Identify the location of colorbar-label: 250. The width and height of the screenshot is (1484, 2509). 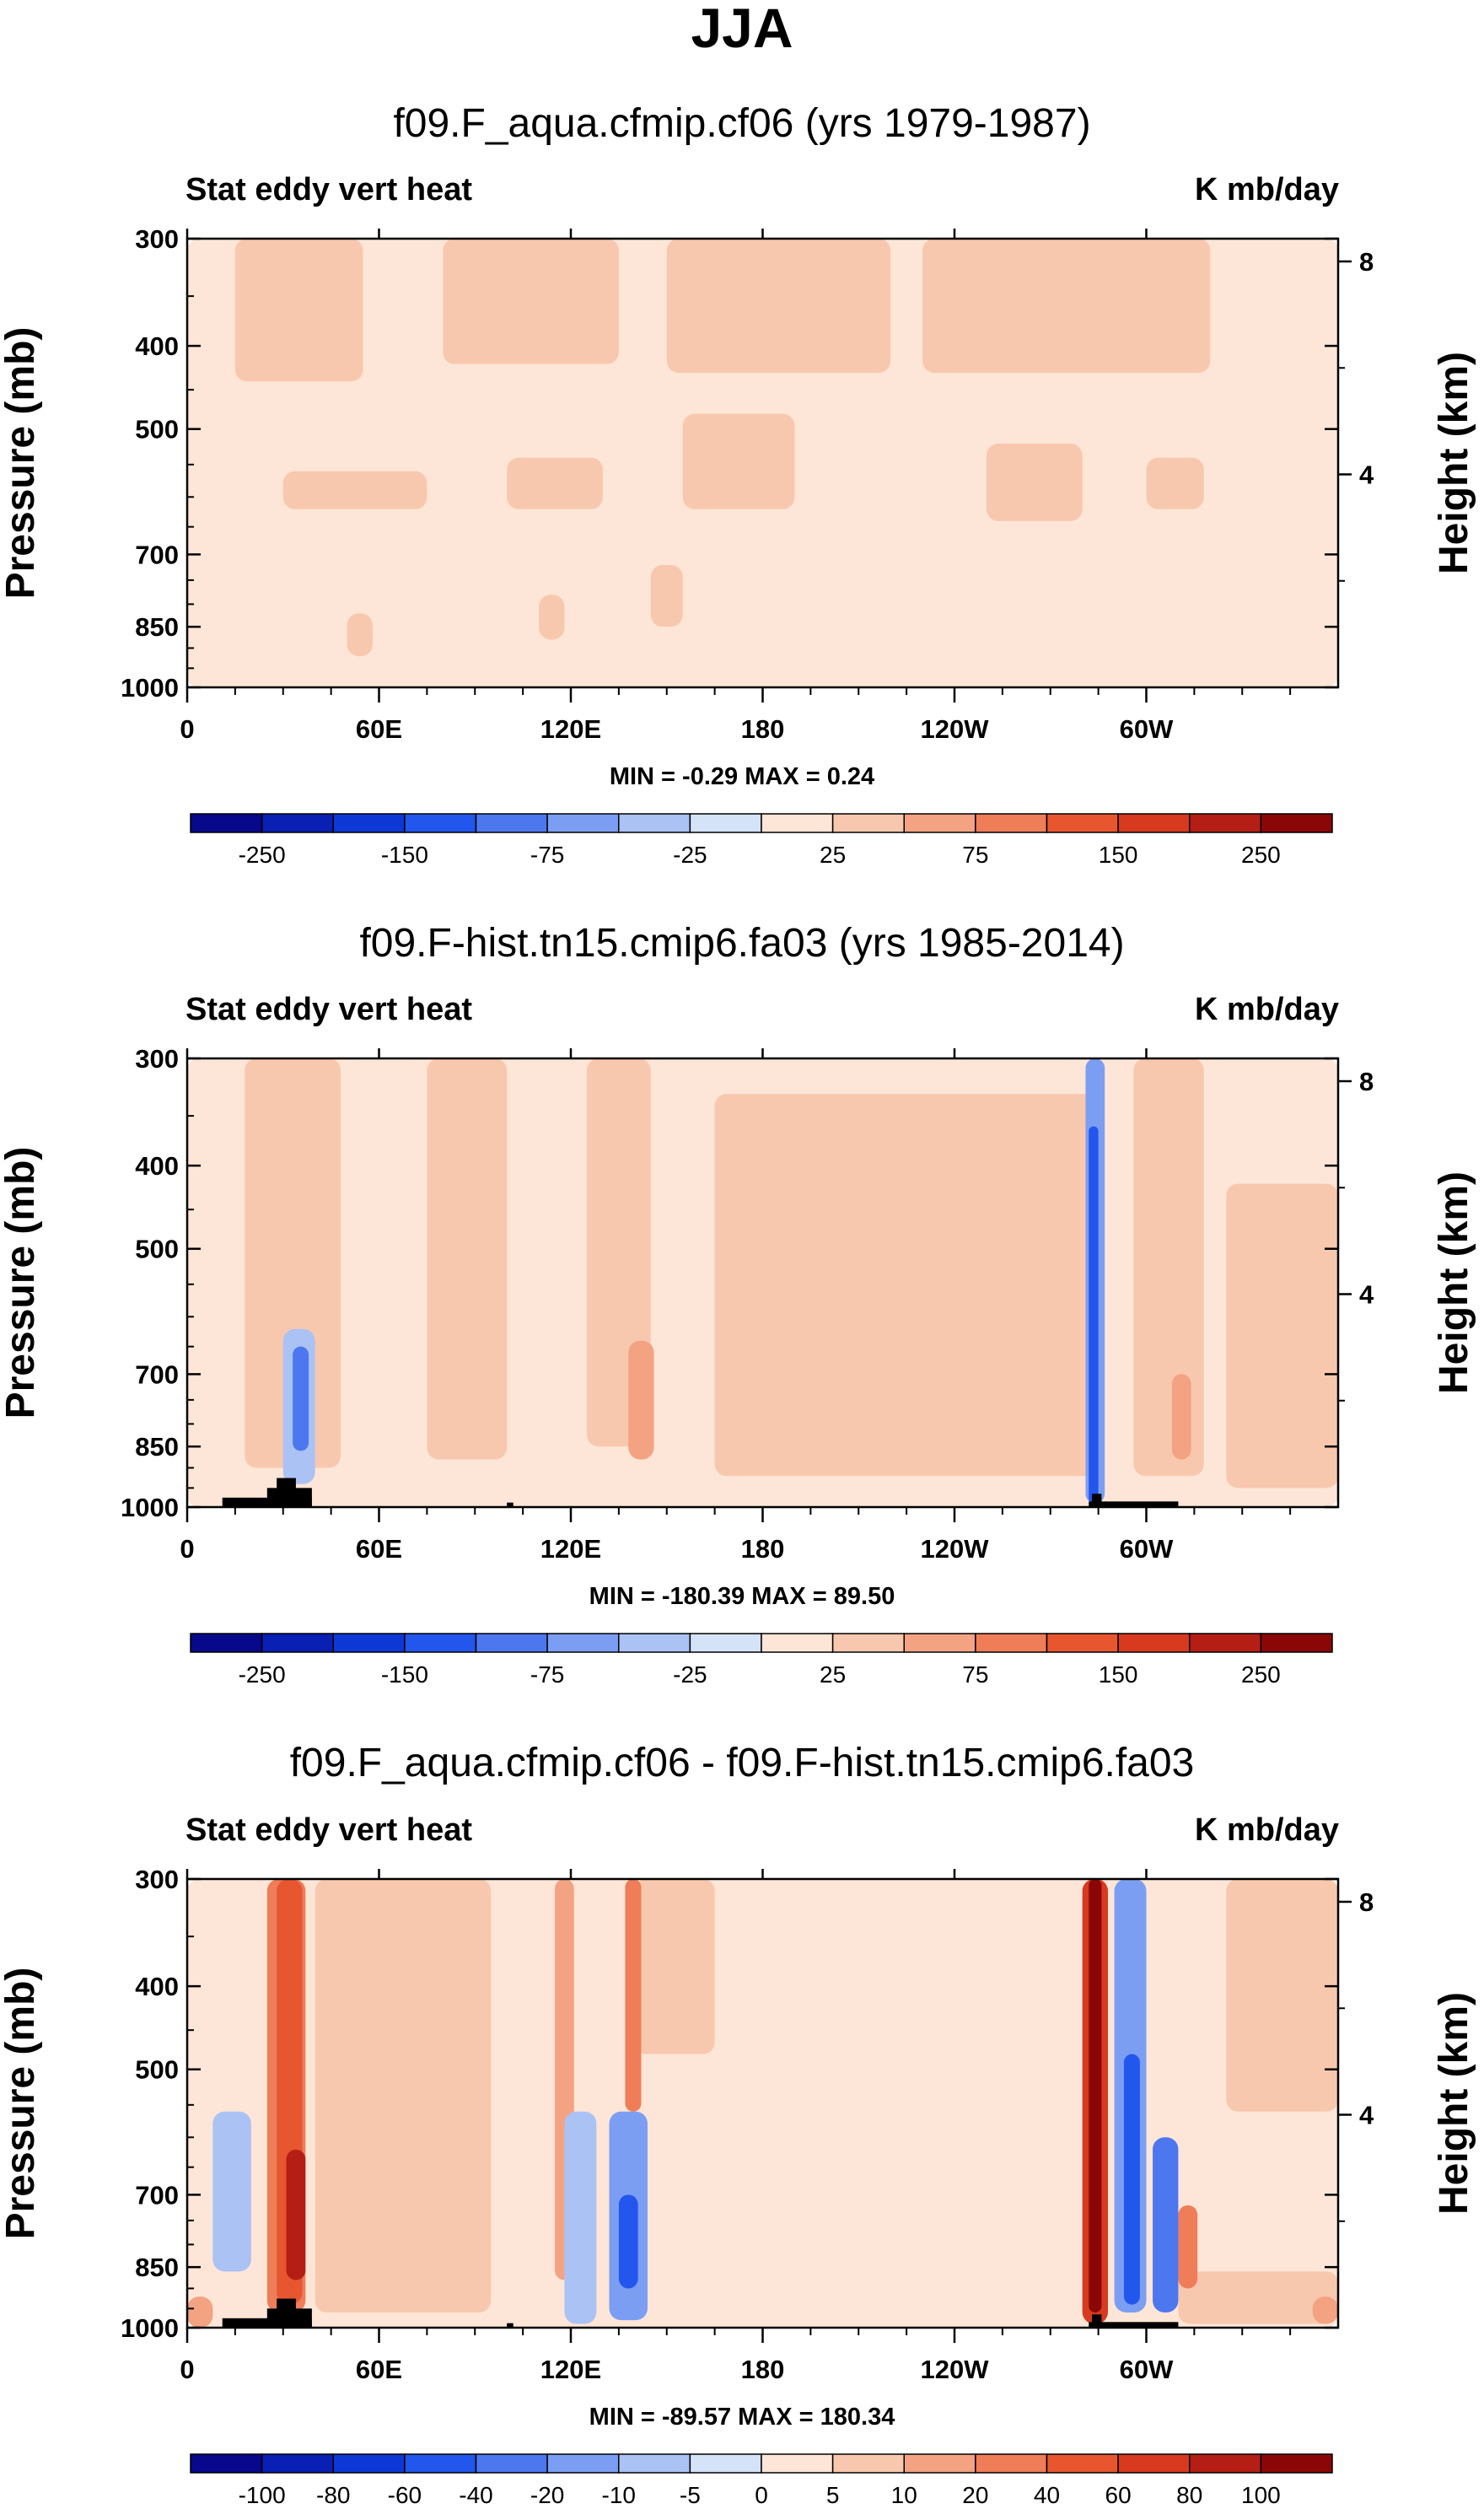
(1261, 855).